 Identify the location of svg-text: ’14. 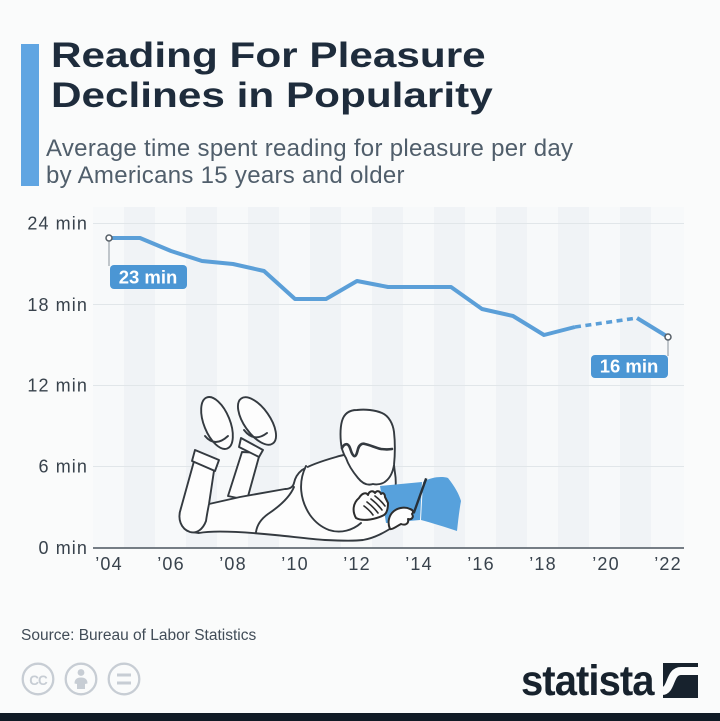
(419, 564).